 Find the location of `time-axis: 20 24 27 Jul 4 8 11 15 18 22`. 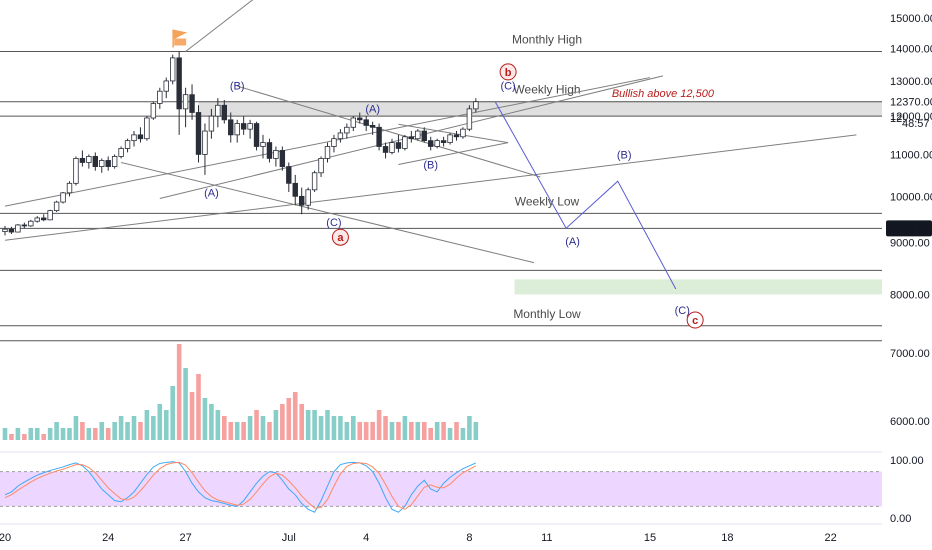

time-axis: 20 24 27 Jul 4 8 11 15 18 22 is located at coordinates (441, 533).